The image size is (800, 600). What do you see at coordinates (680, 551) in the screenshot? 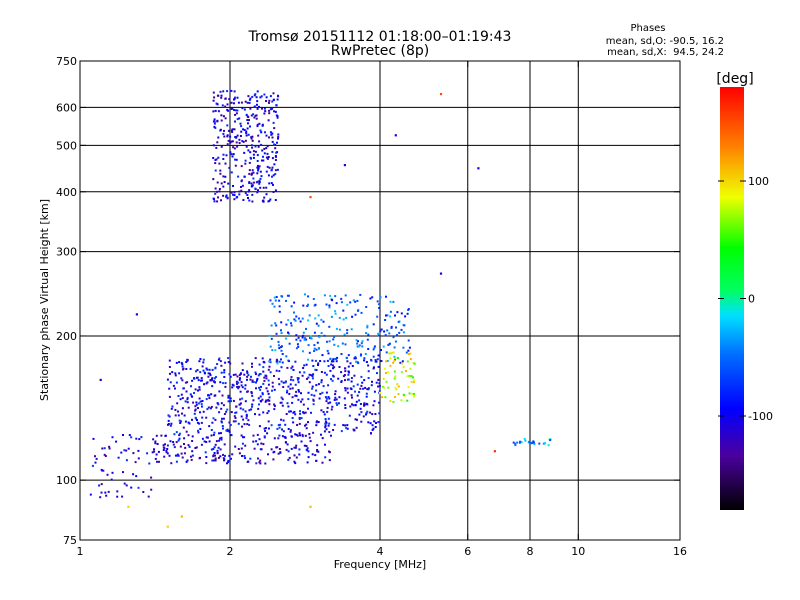
I see `x-tick-label: 16` at bounding box center [680, 551].